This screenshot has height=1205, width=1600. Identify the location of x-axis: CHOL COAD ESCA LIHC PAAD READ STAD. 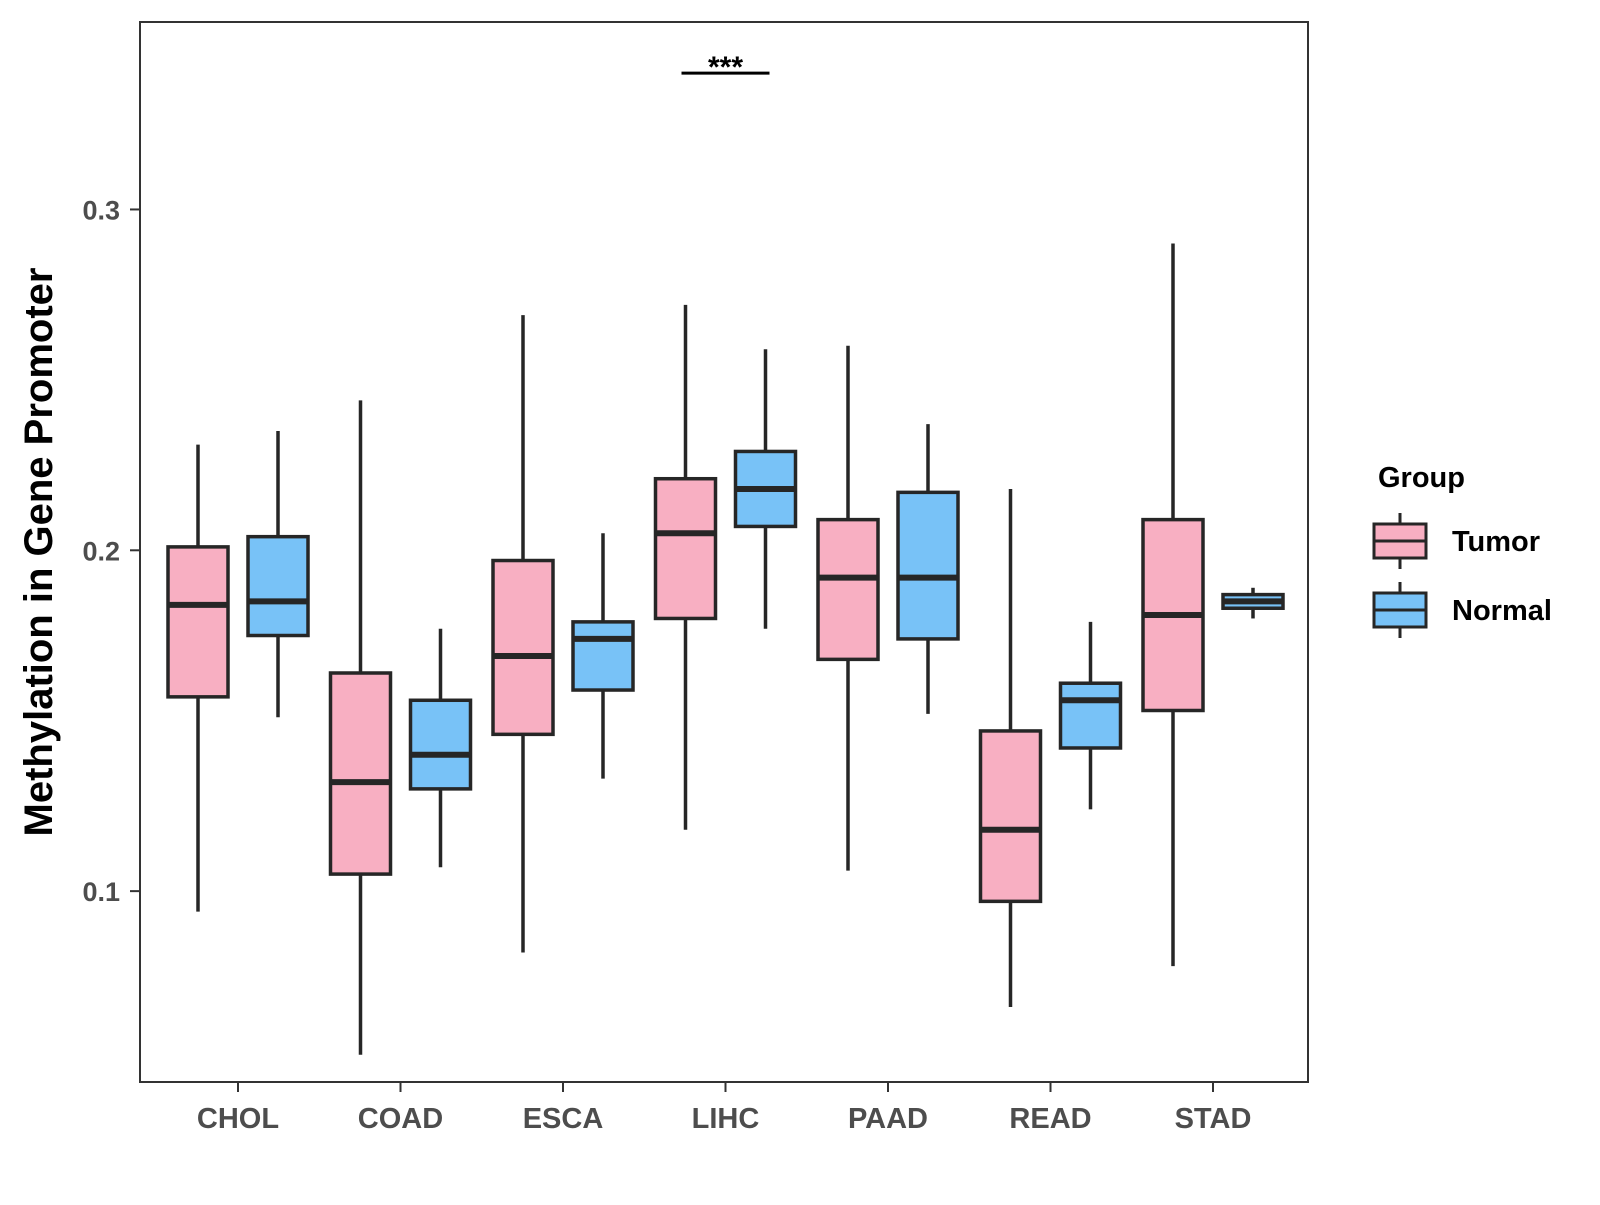
(724, 1108).